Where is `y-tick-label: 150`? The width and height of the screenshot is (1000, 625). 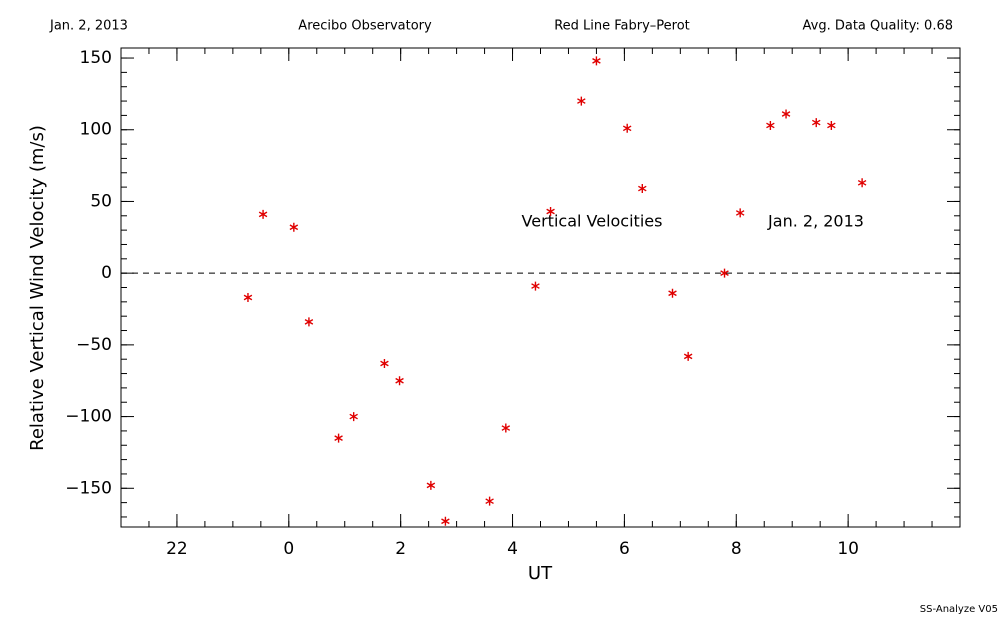 y-tick-label: 150 is located at coordinates (96, 58).